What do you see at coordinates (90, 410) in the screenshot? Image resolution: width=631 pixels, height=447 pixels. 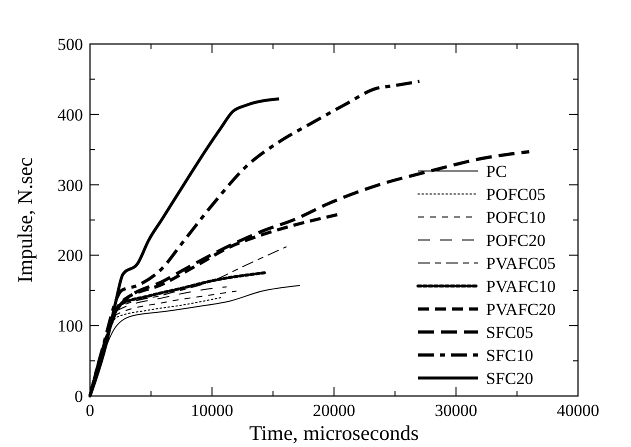 I see `x-tick-label: 0` at bounding box center [90, 410].